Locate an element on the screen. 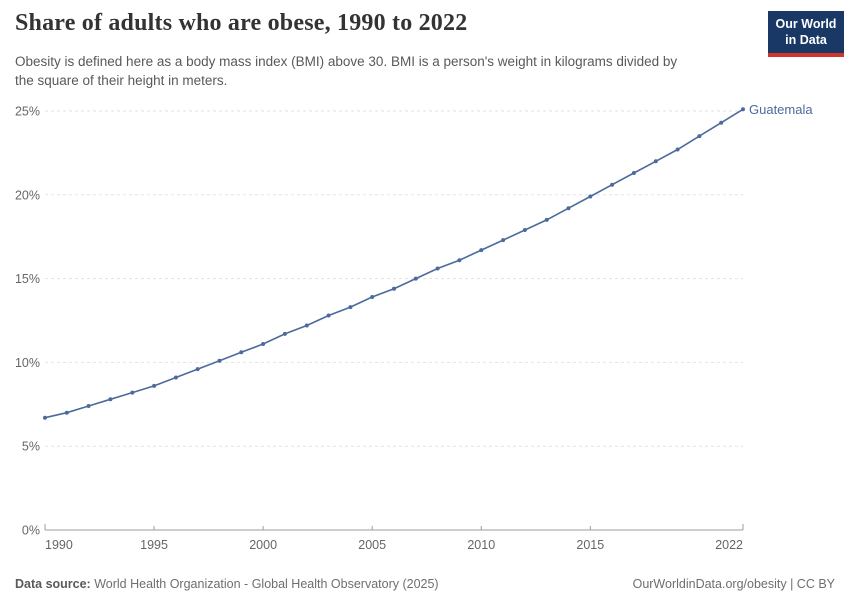 This screenshot has width=850, height=600. y-tick-label: 0% is located at coordinates (31, 531).